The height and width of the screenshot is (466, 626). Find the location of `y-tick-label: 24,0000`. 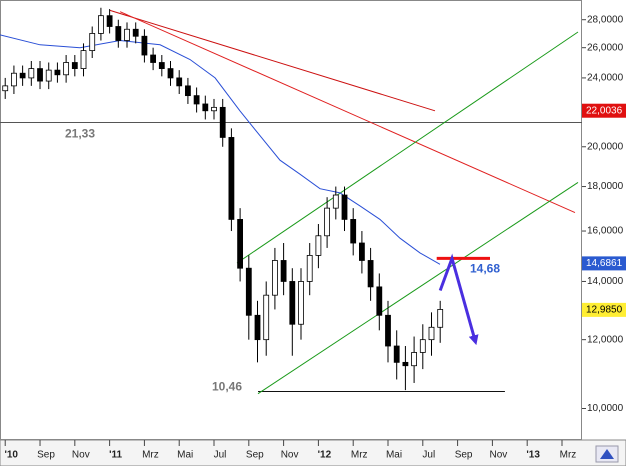

y-tick-label: 24,0000 is located at coordinates (605, 78).